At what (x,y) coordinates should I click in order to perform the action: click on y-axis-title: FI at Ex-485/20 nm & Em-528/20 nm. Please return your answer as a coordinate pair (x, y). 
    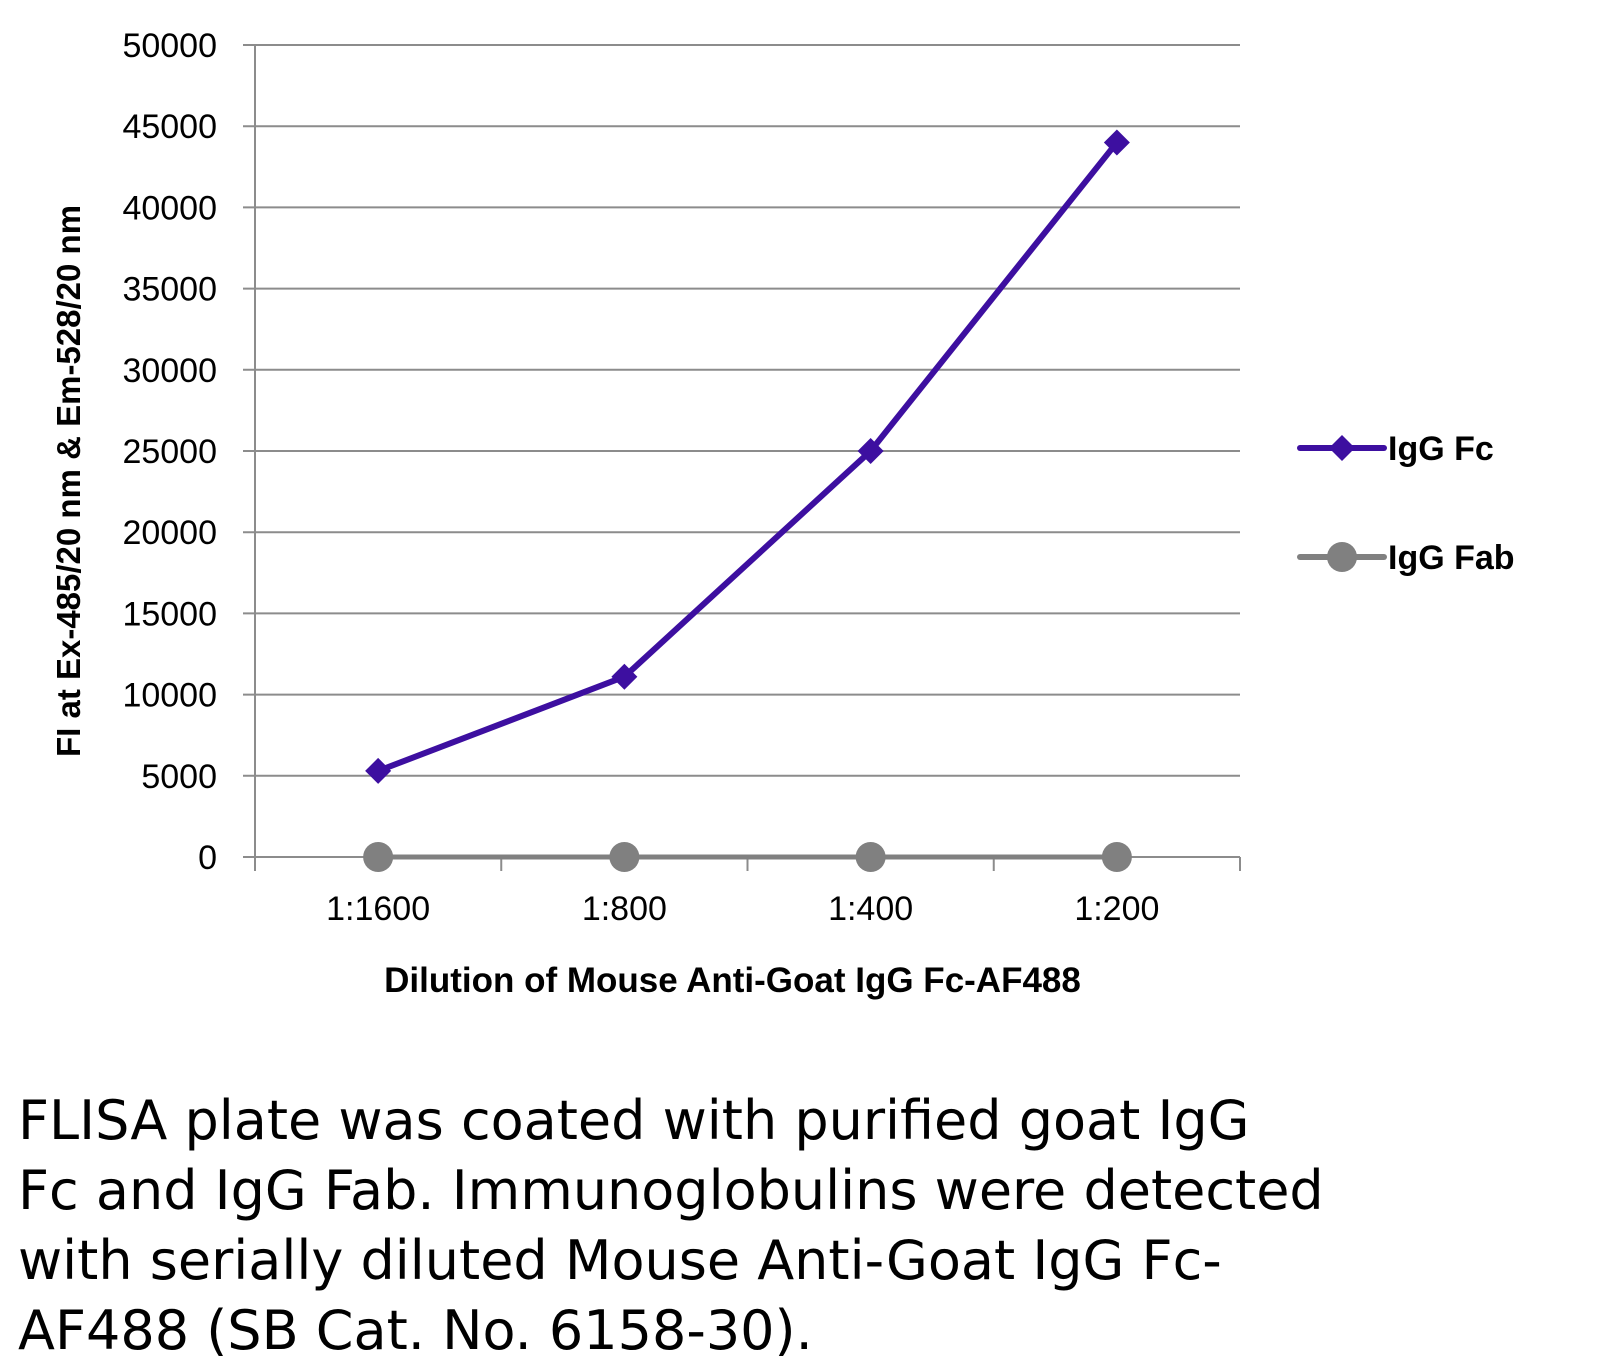
    Looking at the image, I should click on (68, 481).